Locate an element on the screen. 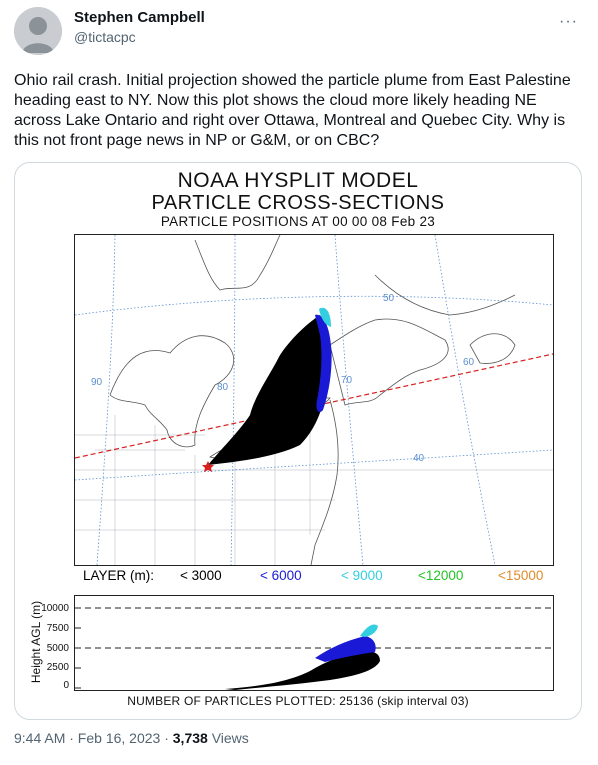  author-handle: @tictacpc is located at coordinates (105, 37).